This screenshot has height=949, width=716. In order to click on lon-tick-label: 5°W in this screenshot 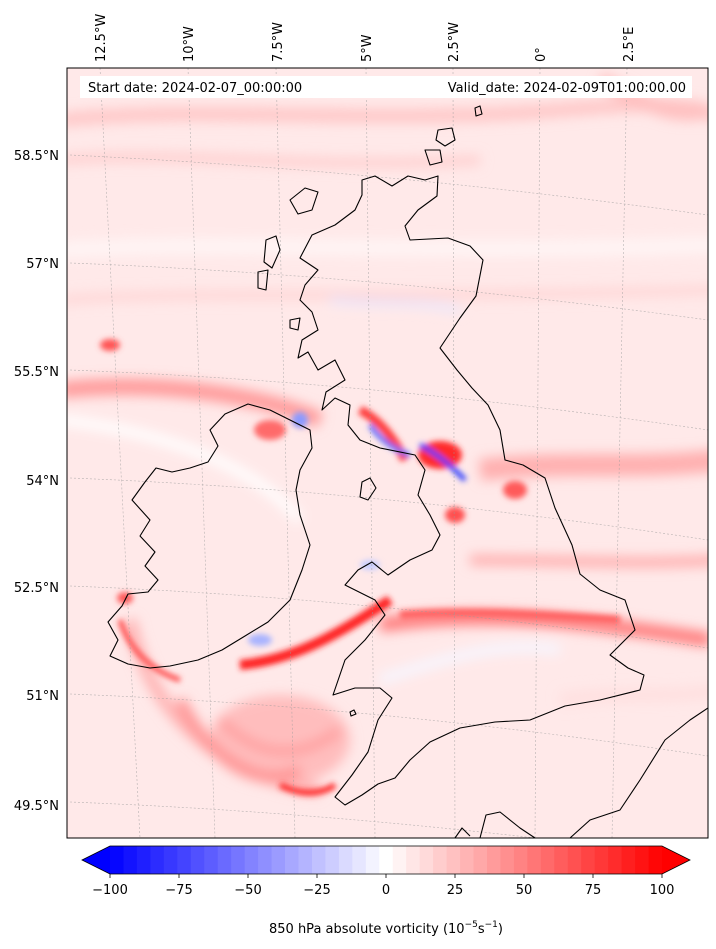, I will do `click(367, 48)`.